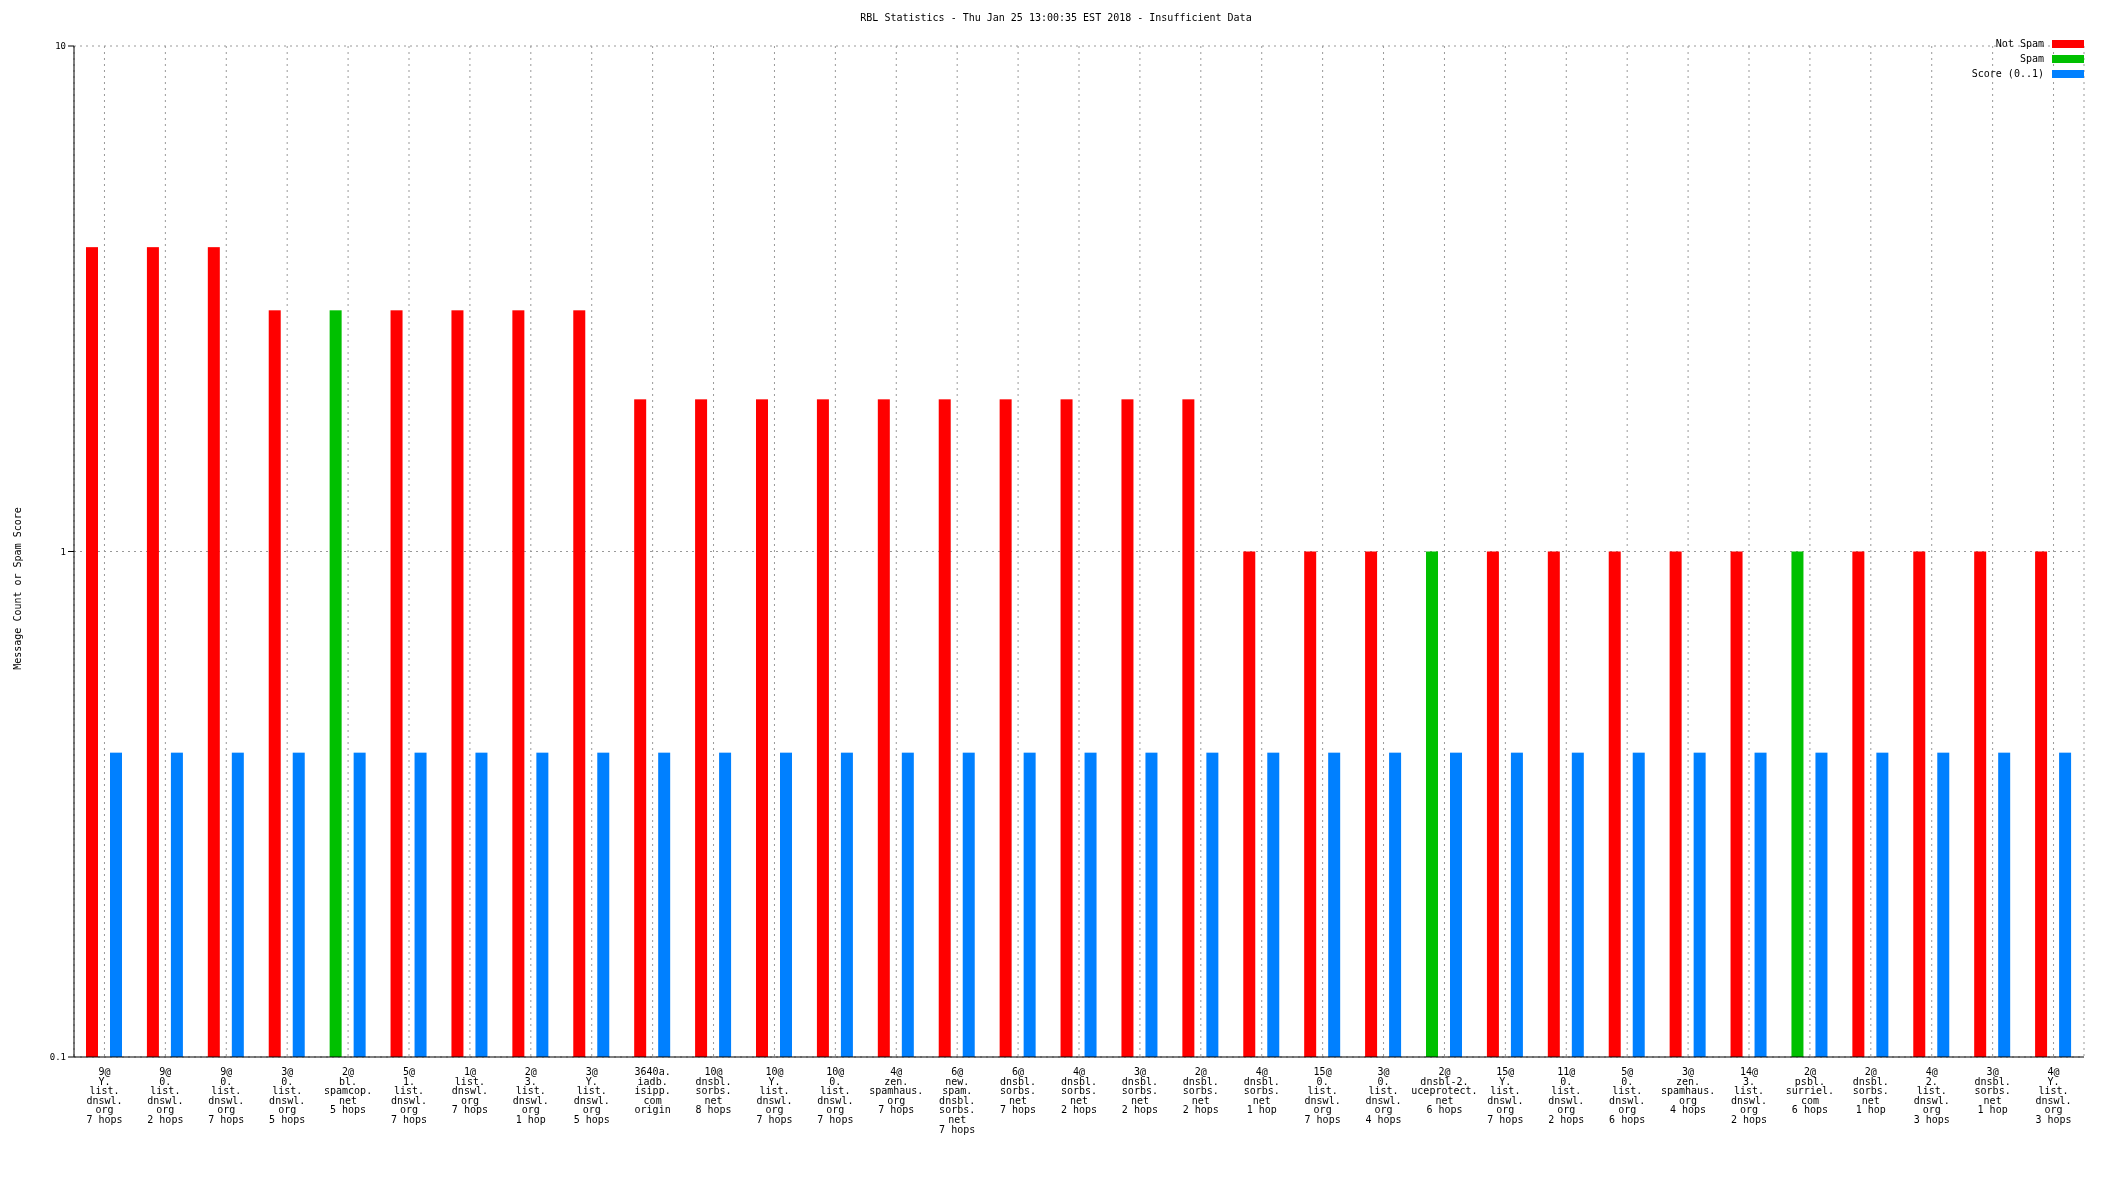 This screenshot has width=2112, height=1188. Describe the element at coordinates (1322, 1095) in the screenshot. I see `x-tick-label: 15@ 0. list. dnswl. org 7 hops` at that location.